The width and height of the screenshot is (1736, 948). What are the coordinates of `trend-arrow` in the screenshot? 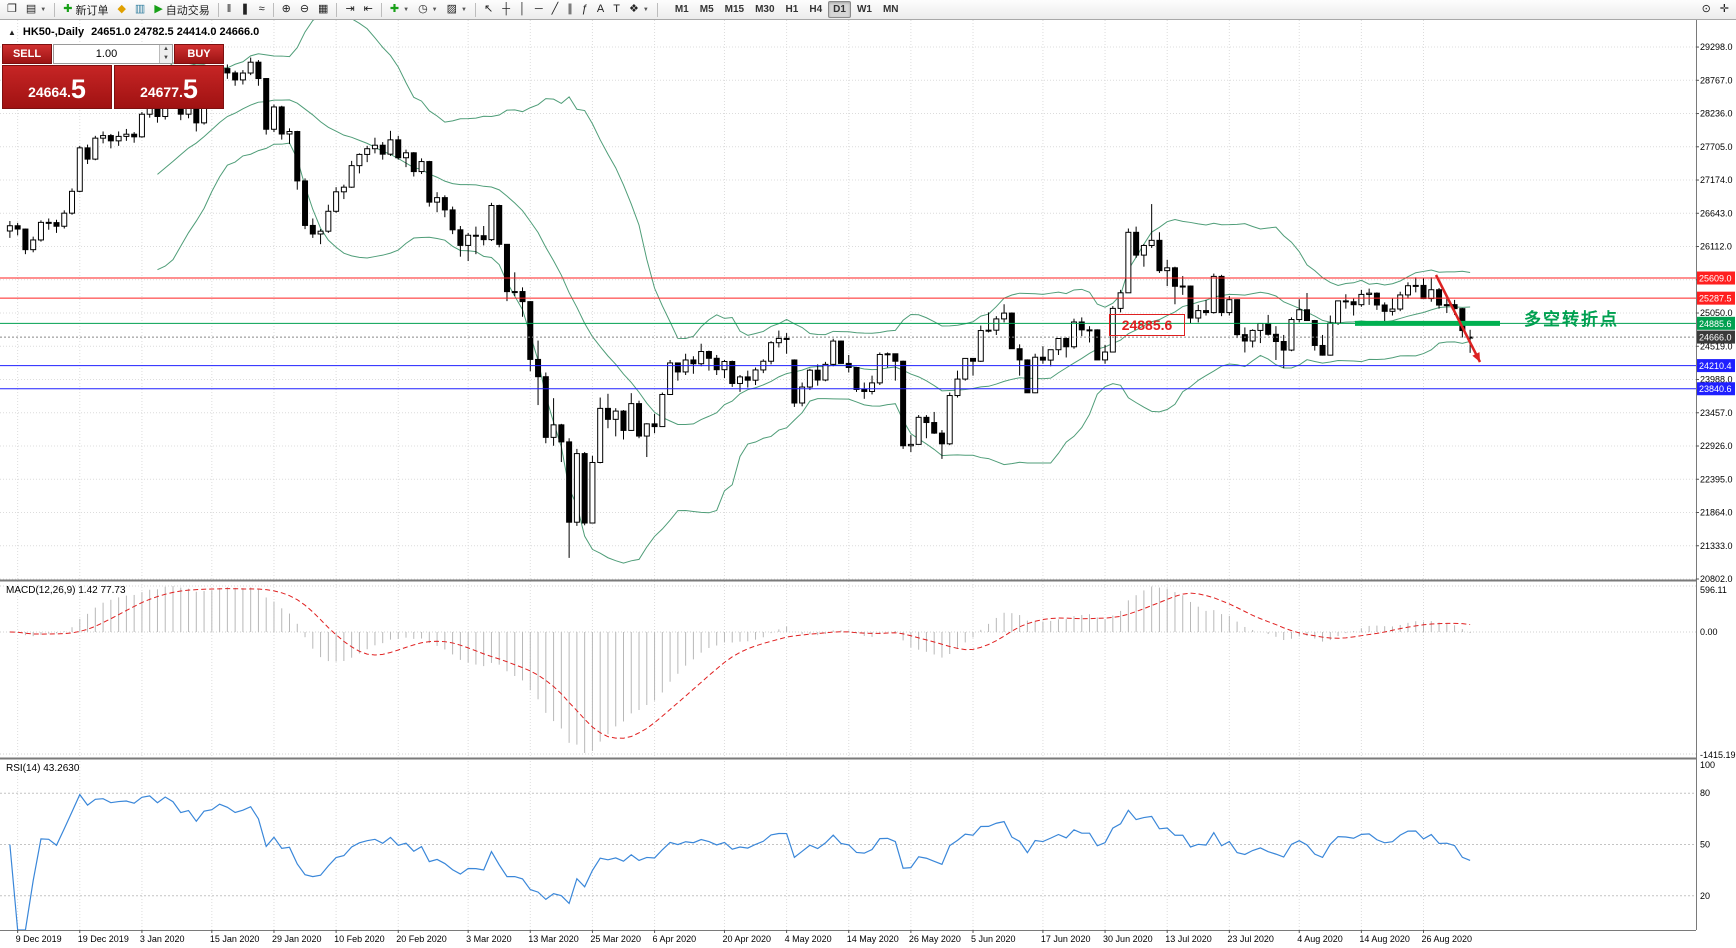 It's located at (1458, 318).